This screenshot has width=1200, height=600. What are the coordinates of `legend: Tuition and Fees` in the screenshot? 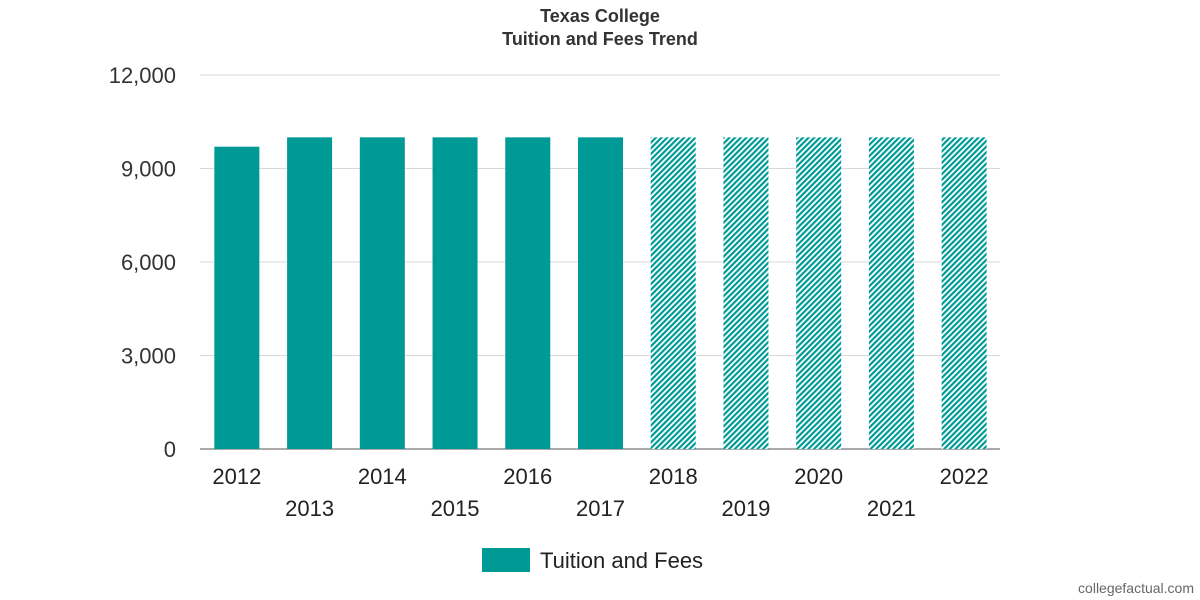 It's located at (592, 560).